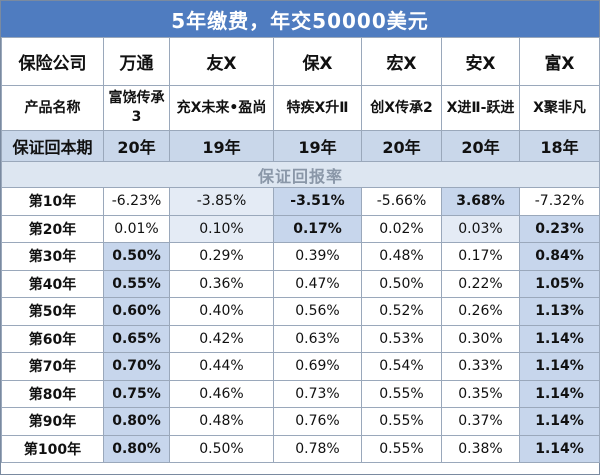 Image resolution: width=600 pixels, height=475 pixels. I want to click on return-row: 第60年 0.65% 0.42% 0.63% 0.53% 0.30% 1.14%, so click(300, 338).